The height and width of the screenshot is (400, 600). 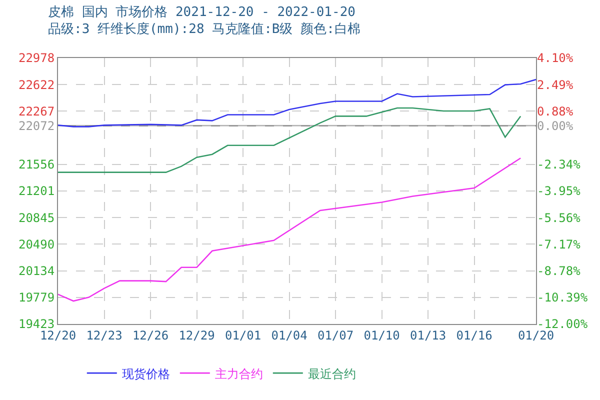 What do you see at coordinates (559, 165) in the screenshot?
I see `y2-tick-label: -2.34%` at bounding box center [559, 165].